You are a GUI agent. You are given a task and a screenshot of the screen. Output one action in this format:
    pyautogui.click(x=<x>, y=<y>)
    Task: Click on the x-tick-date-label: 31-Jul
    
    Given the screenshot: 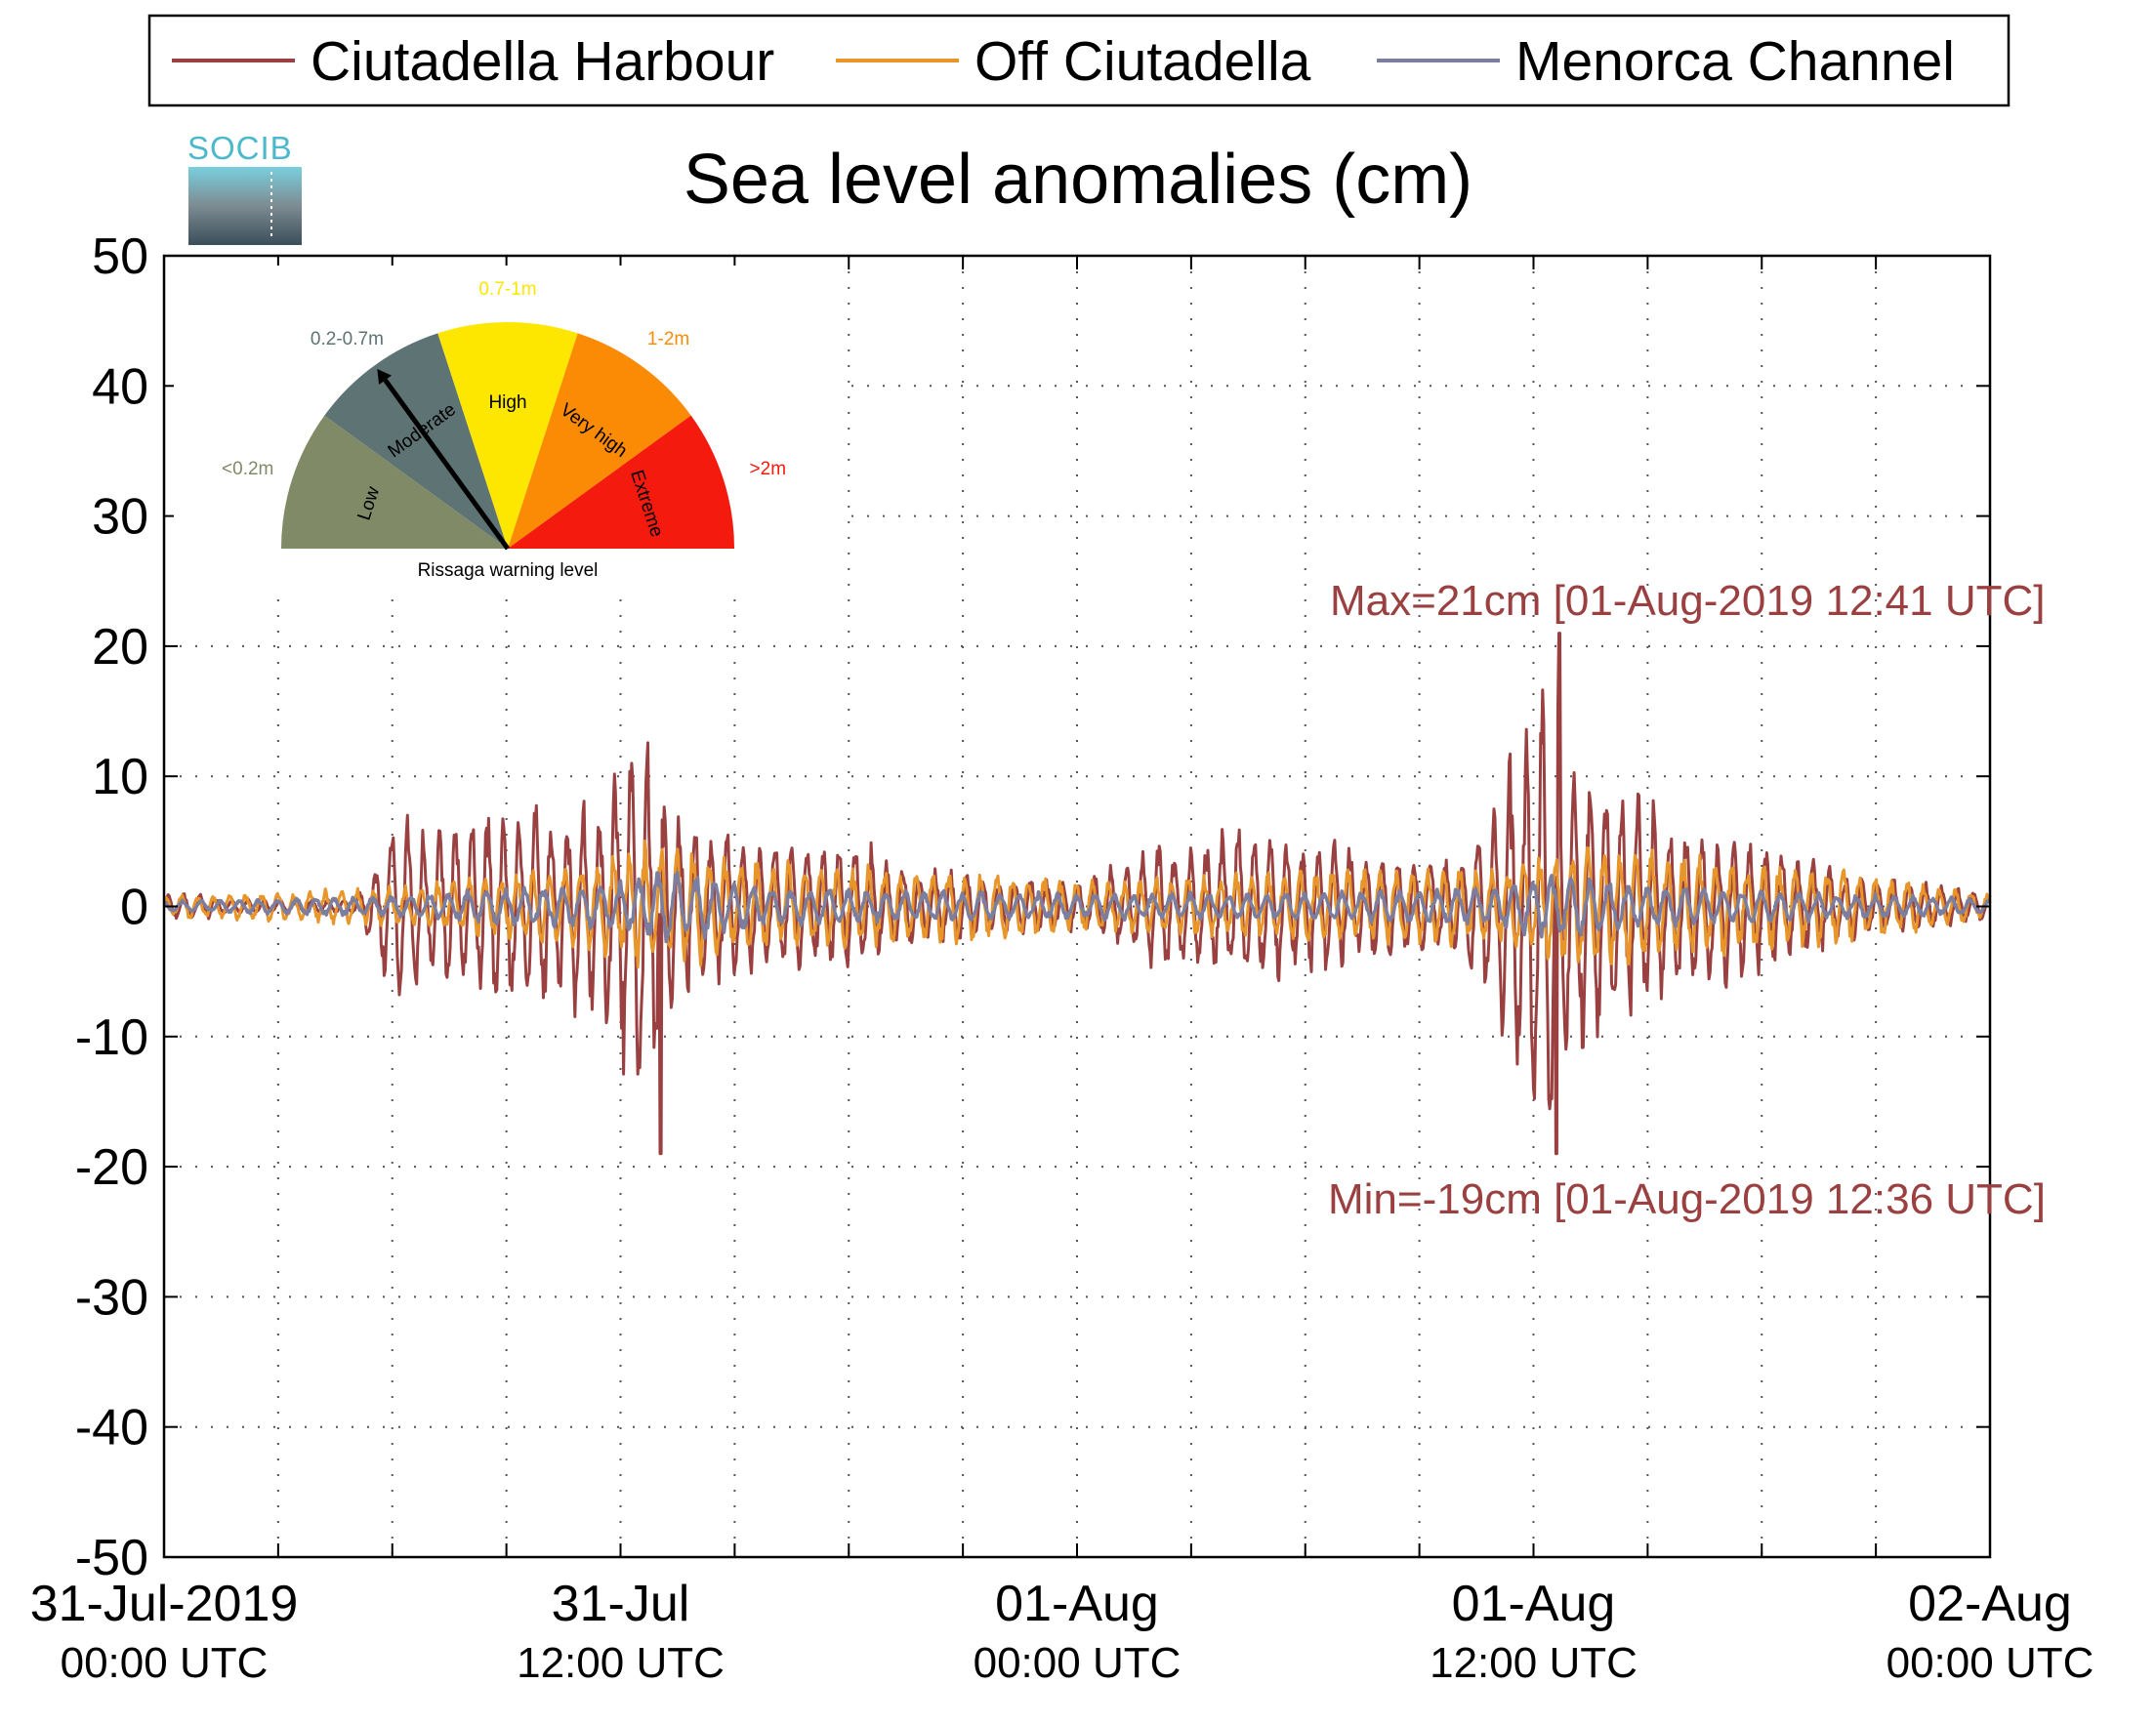 What is the action you would take?
    pyautogui.click(x=621, y=1604)
    